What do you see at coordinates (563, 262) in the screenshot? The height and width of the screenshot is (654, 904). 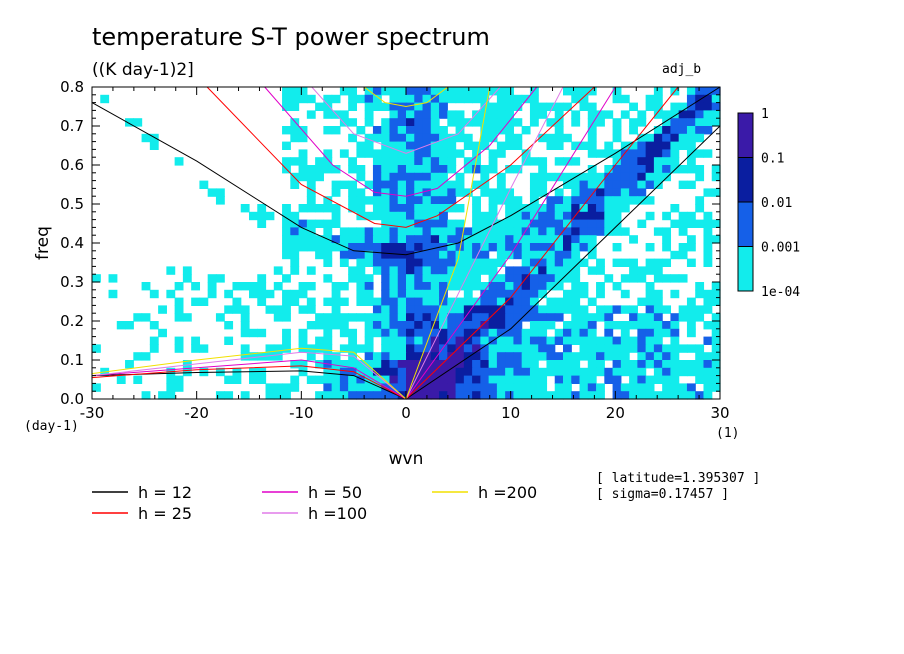 I see `dispersion-curve-12-kelvin` at bounding box center [563, 262].